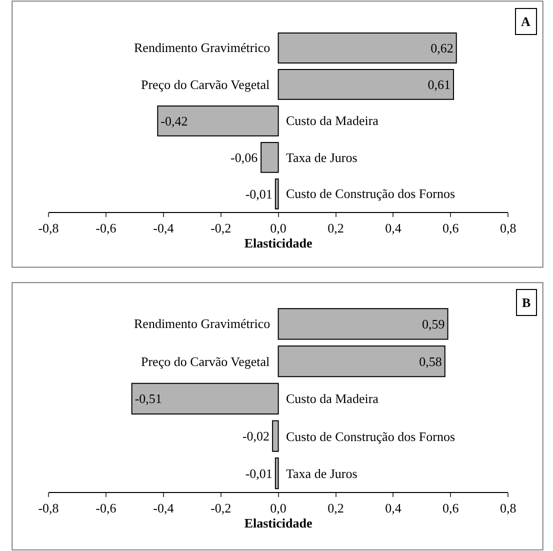 Image resolution: width=553 pixels, height=551 pixels. I want to click on text: A, so click(526, 21).